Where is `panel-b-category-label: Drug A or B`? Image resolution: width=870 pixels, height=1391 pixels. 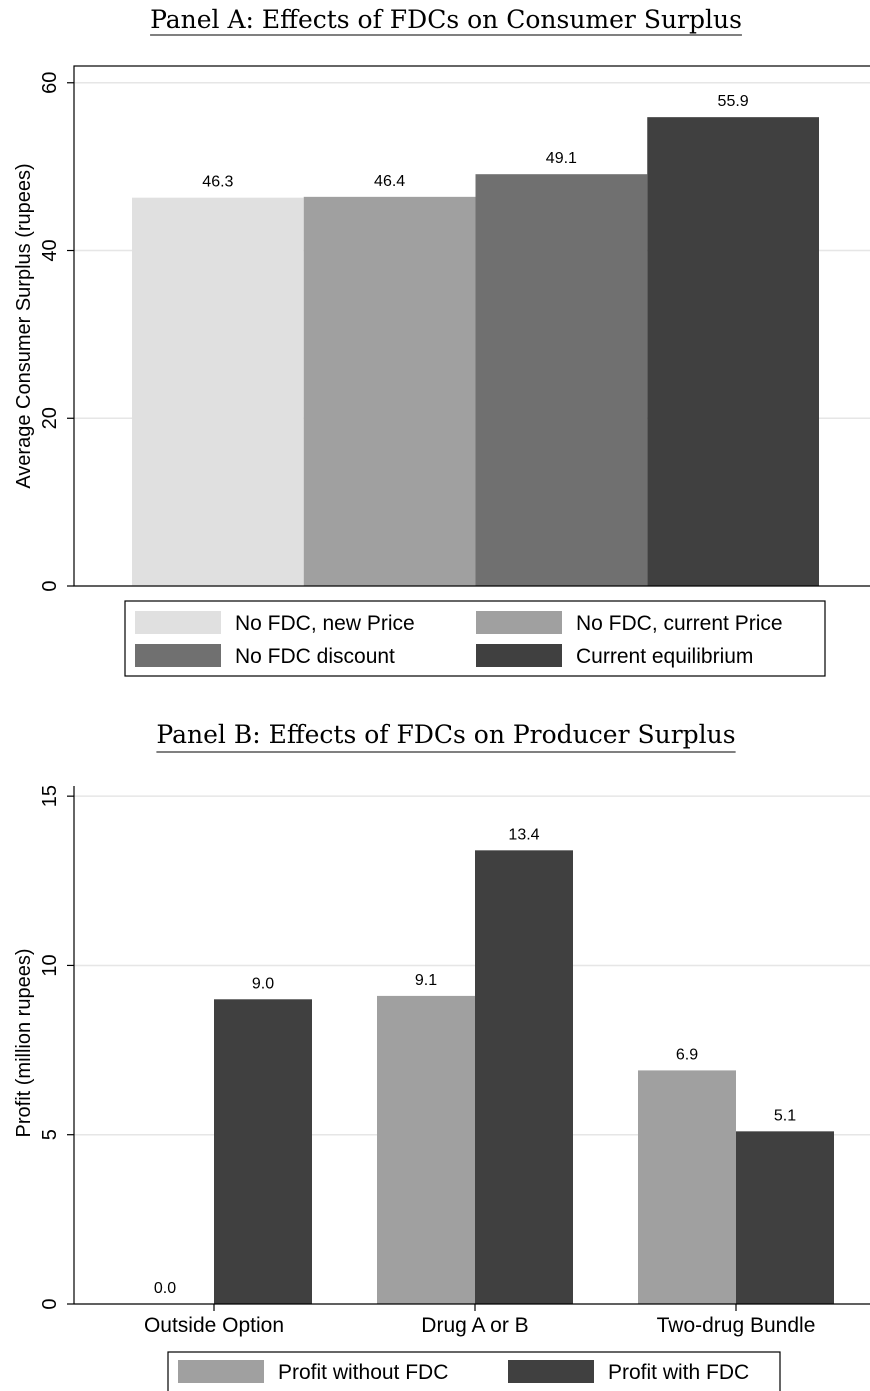 panel-b-category-label: Drug A or B is located at coordinates (474, 1325).